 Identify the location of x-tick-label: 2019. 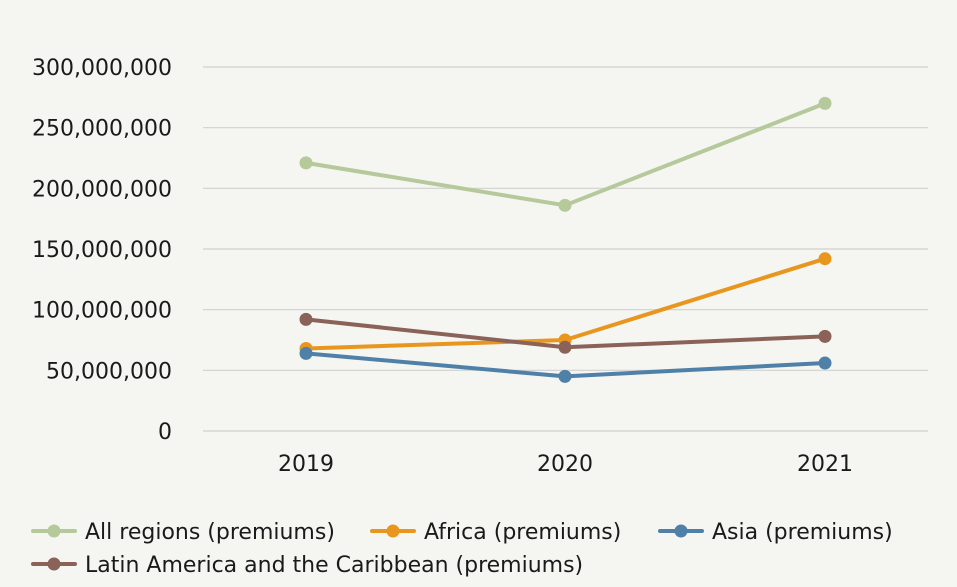
(306, 464).